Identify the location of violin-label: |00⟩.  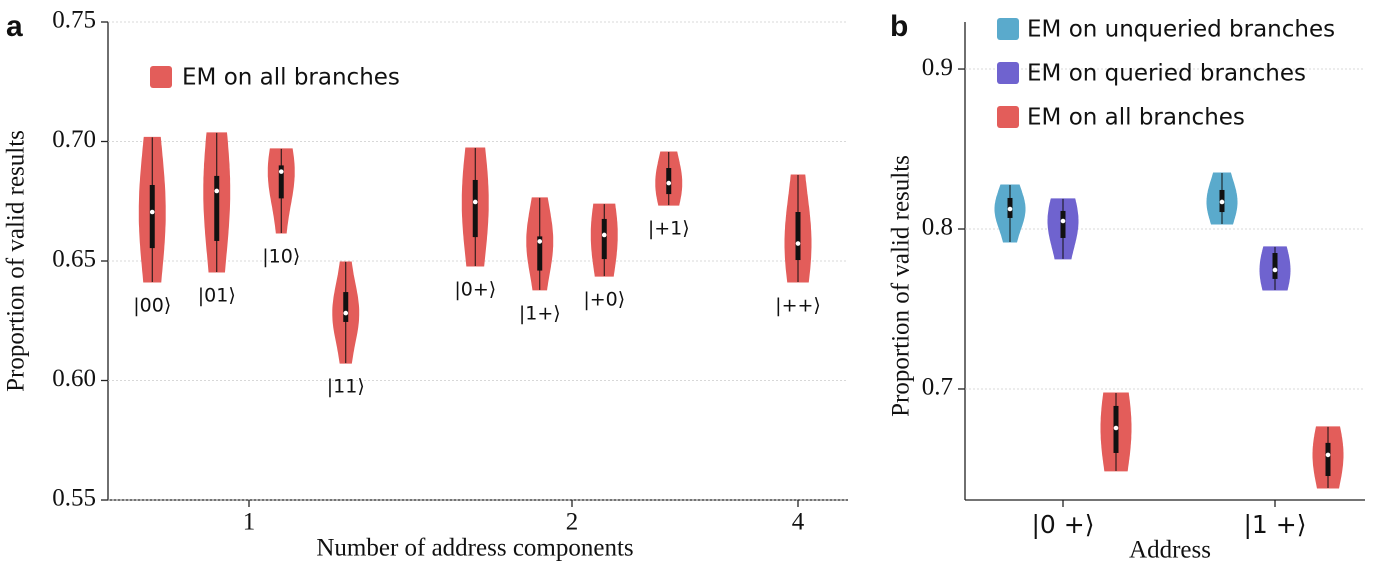
(152, 306).